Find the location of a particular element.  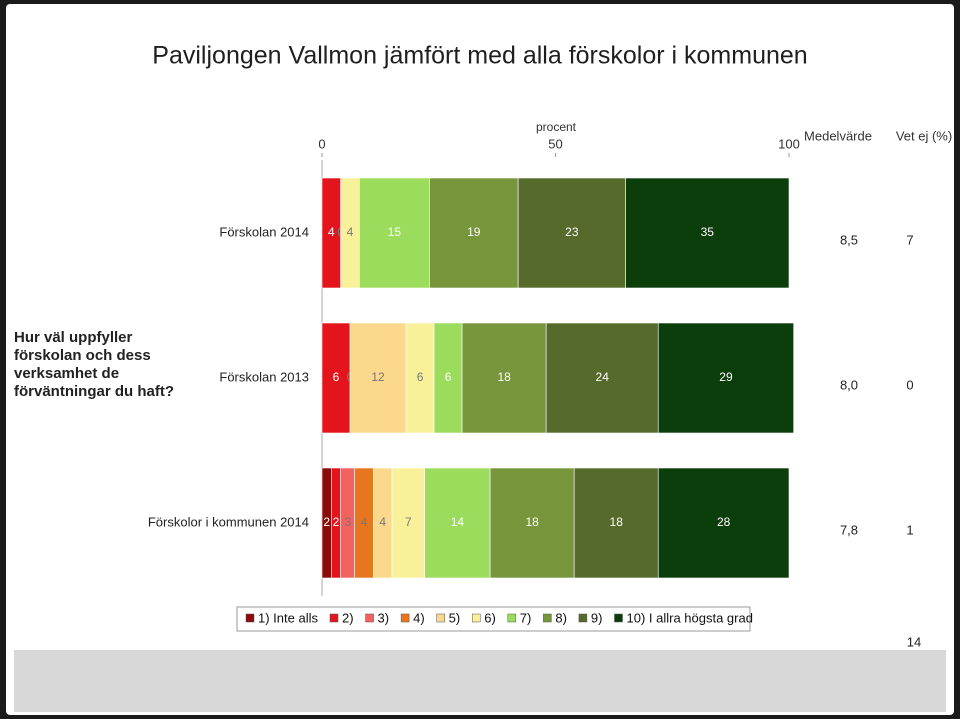

legend-label: 2) is located at coordinates (348, 617).